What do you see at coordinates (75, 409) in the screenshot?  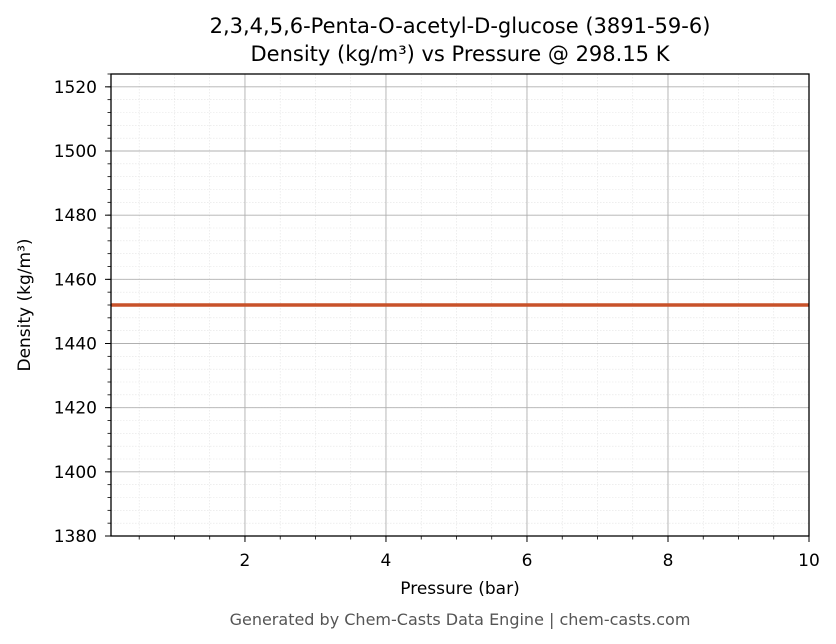 I see `y-tick-label: 1420` at bounding box center [75, 409].